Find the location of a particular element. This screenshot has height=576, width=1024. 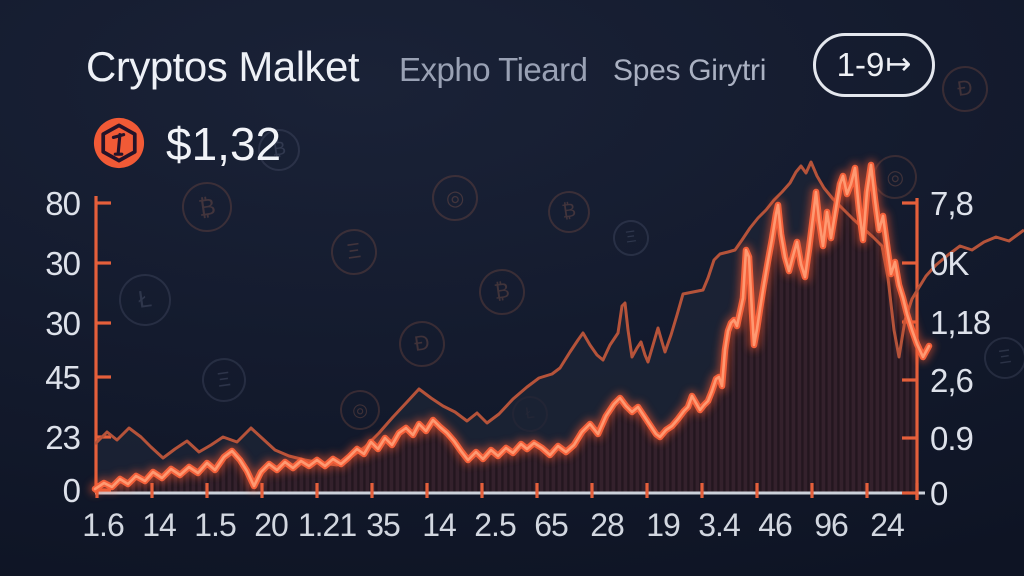

x-axis-label: 24 is located at coordinates (887, 525).